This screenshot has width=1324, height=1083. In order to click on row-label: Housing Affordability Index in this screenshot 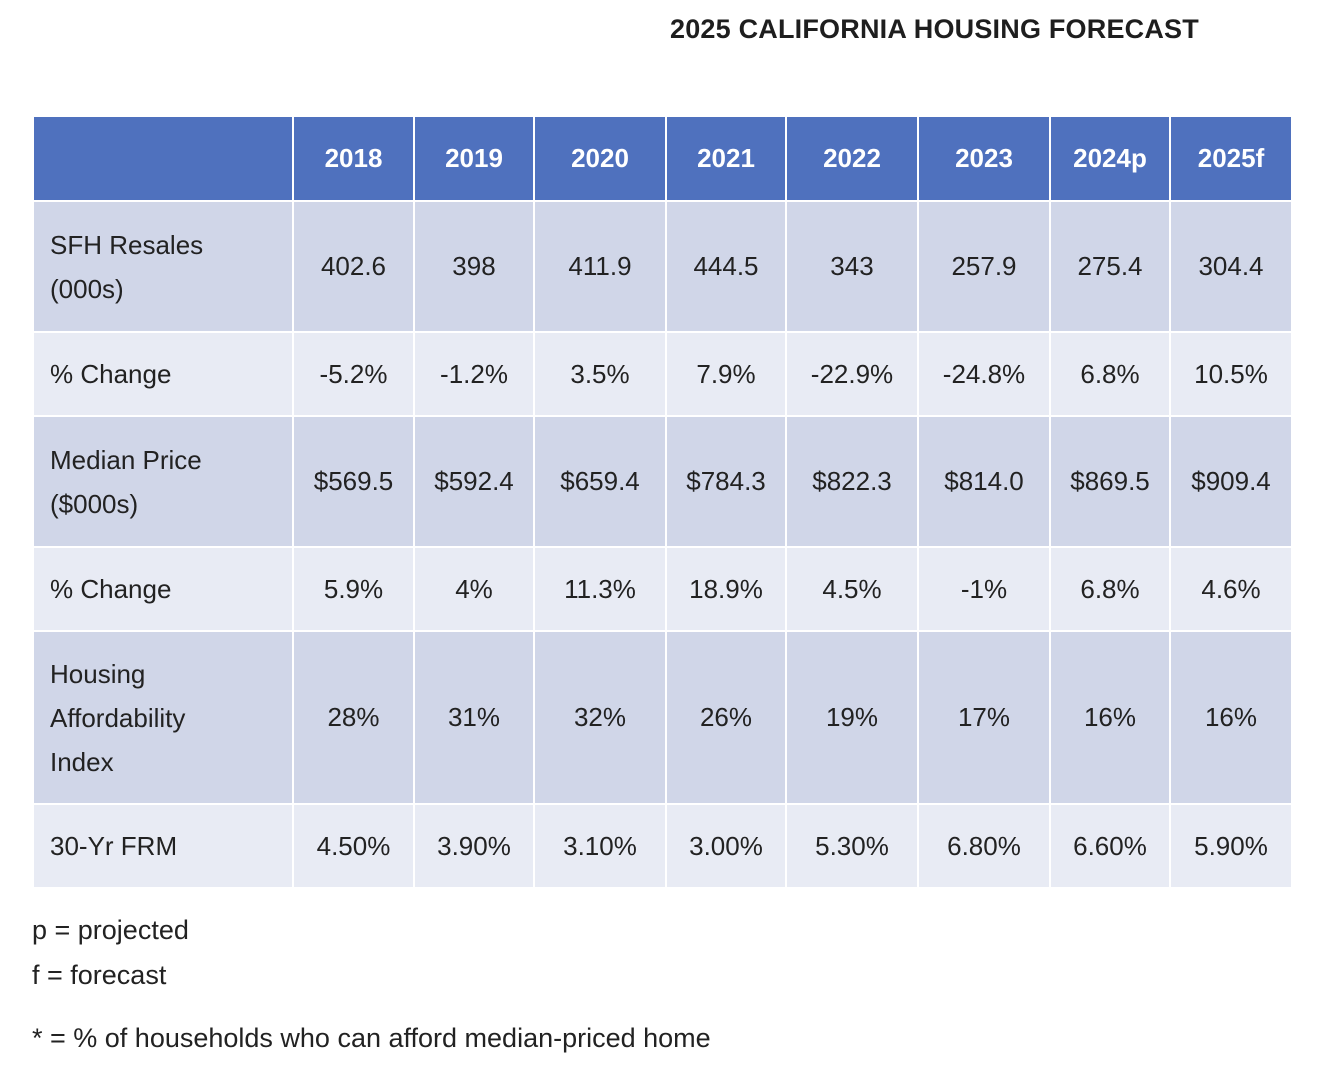, I will do `click(163, 717)`.